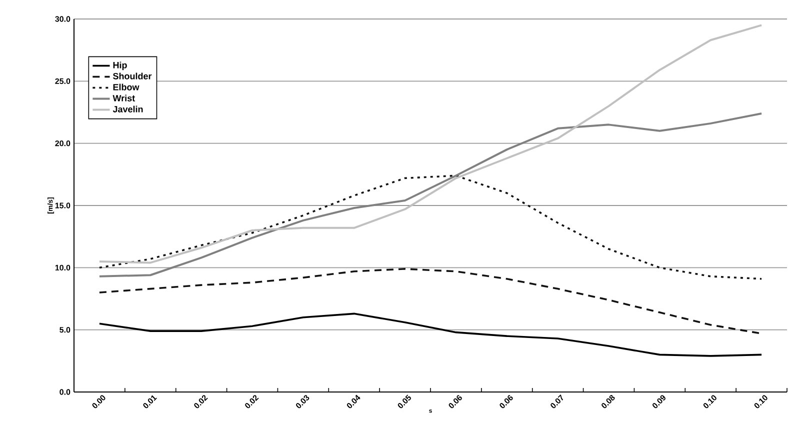 Image resolution: width=790 pixels, height=445 pixels. What do you see at coordinates (150, 401) in the screenshot?
I see `x-tick-label: 0.01` at bounding box center [150, 401].